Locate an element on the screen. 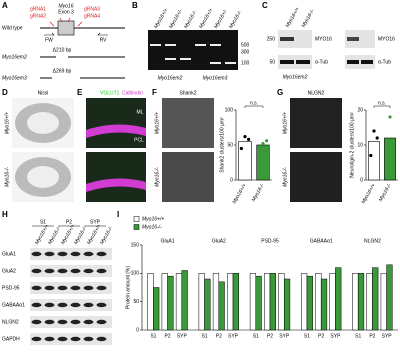  lane-label: Myo16+/- is located at coordinates (221, 18).